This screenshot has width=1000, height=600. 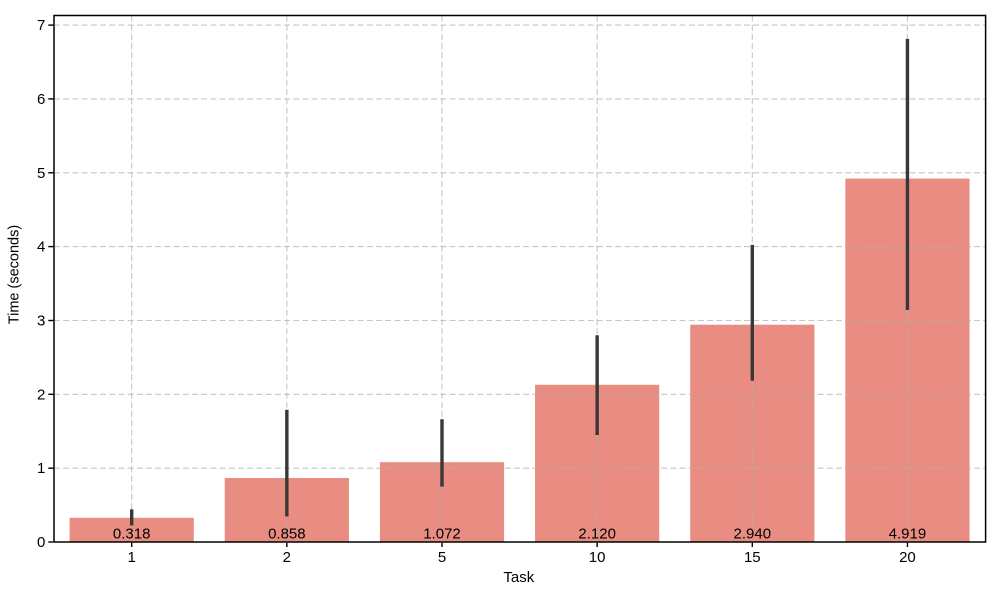 What do you see at coordinates (597, 557) in the screenshot?
I see `svg-text: 10` at bounding box center [597, 557].